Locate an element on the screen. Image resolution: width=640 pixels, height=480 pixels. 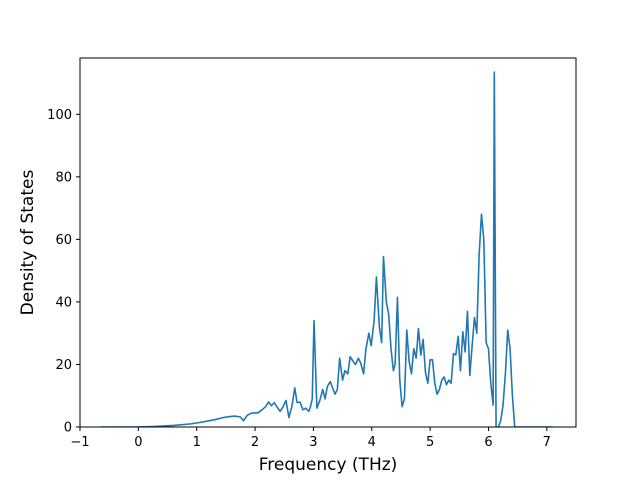
x-axis-label: Frequency (THz) is located at coordinates (328, 465).